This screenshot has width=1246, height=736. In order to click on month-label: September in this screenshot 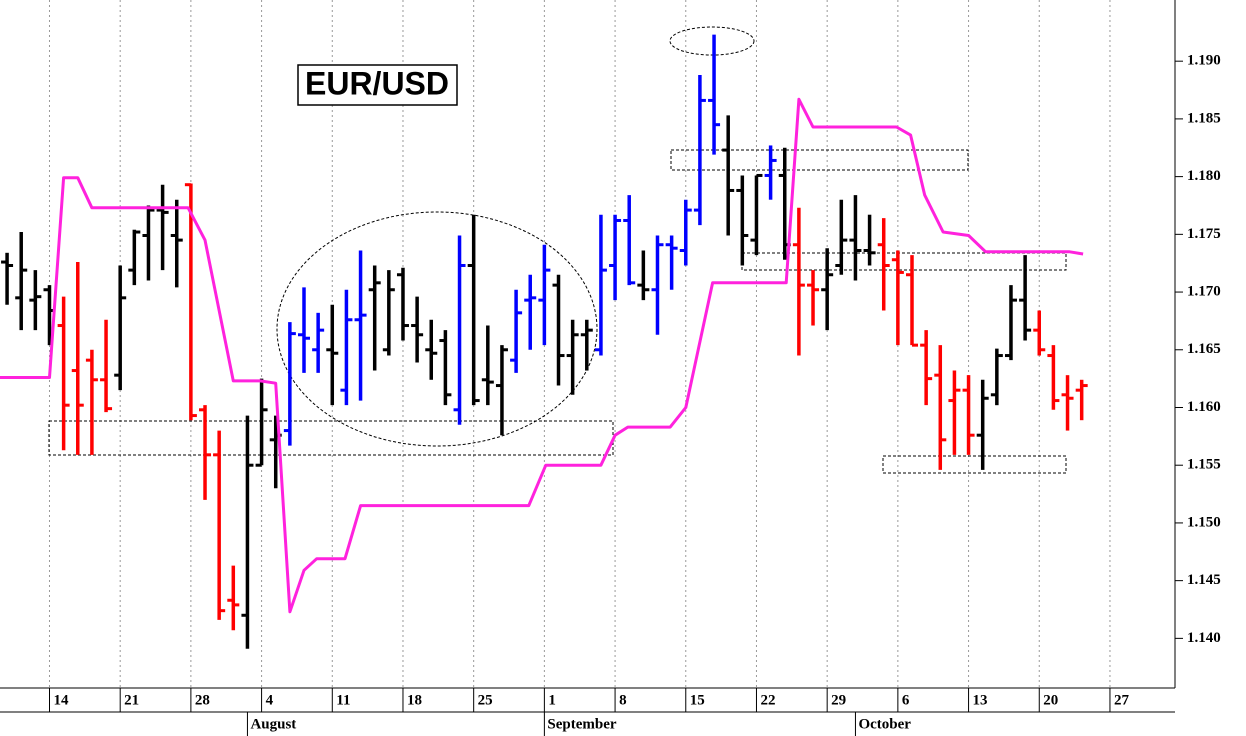, I will do `click(581, 724)`.